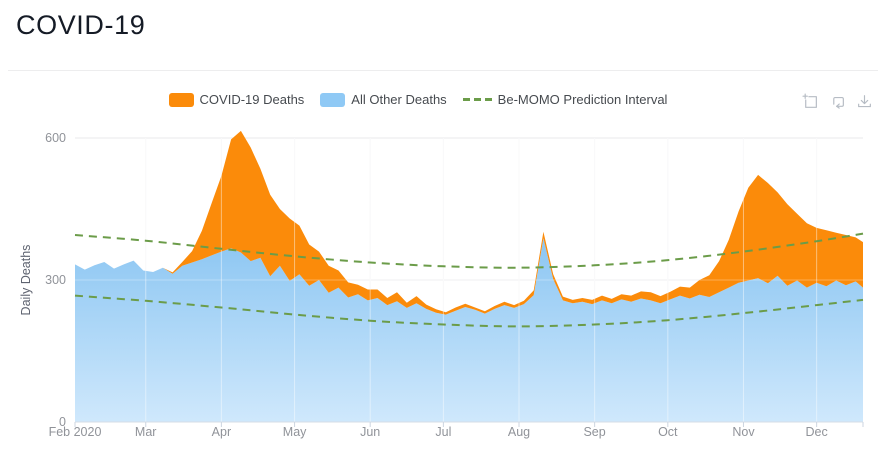  I want to click on legend-label: All Other Deaths, so click(399, 99).